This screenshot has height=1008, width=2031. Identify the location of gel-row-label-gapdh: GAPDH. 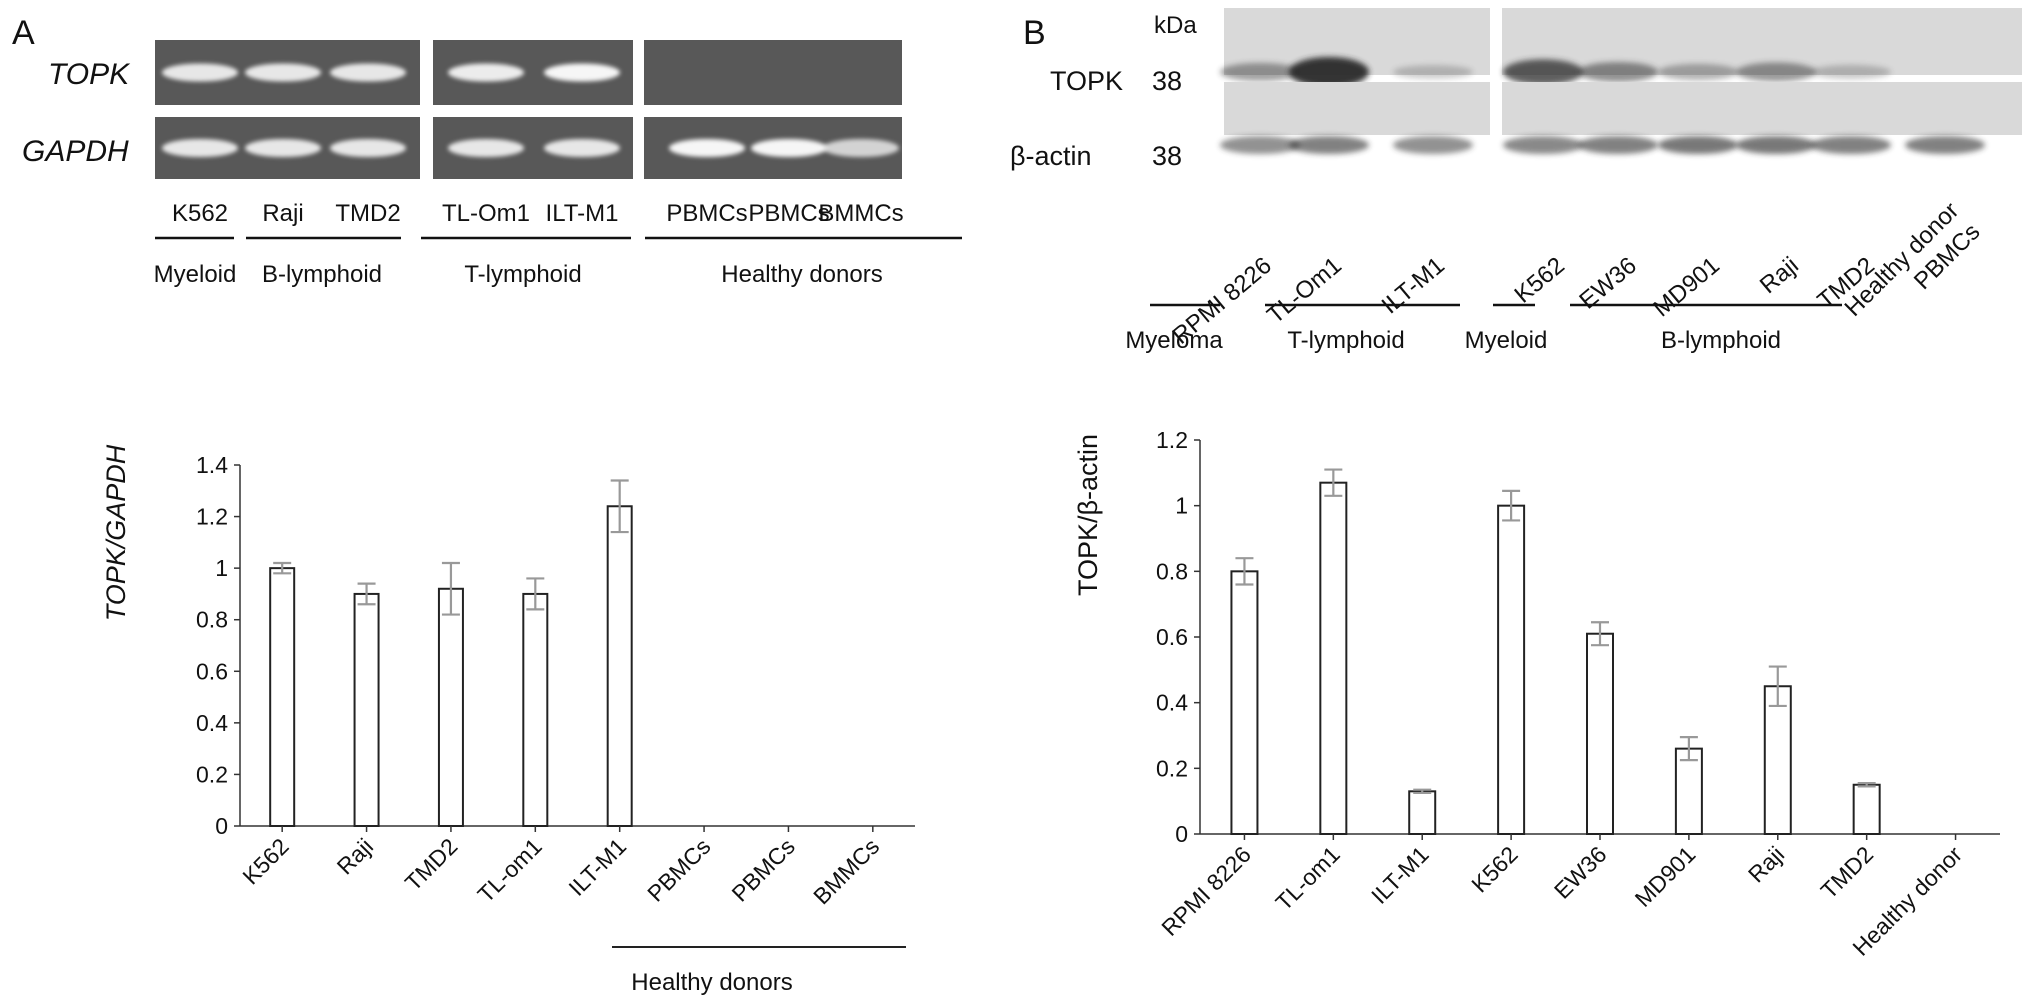
(75, 151).